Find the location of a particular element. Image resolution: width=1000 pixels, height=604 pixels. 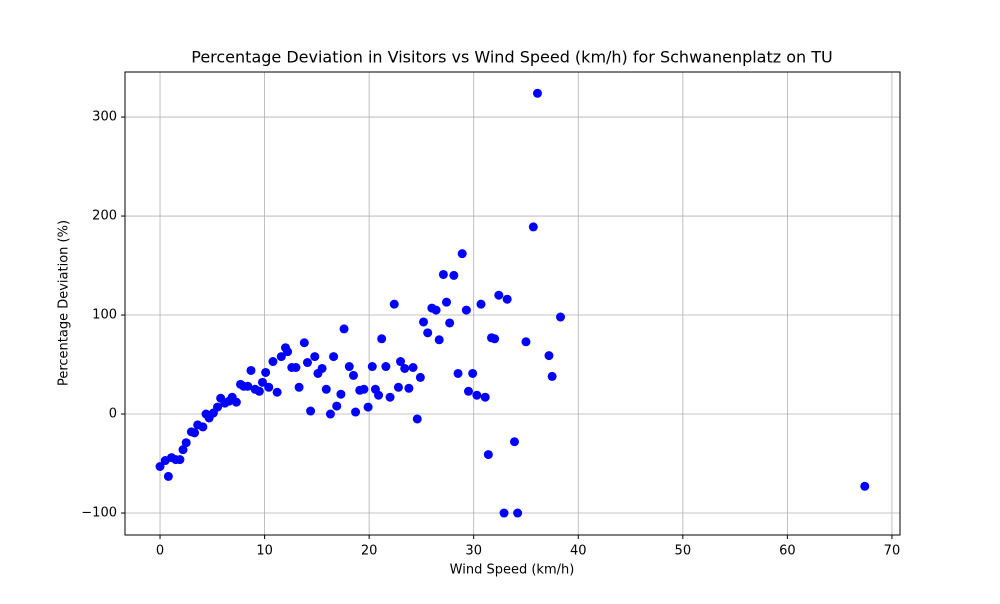

y-tick-label: 200 is located at coordinates (104, 216).